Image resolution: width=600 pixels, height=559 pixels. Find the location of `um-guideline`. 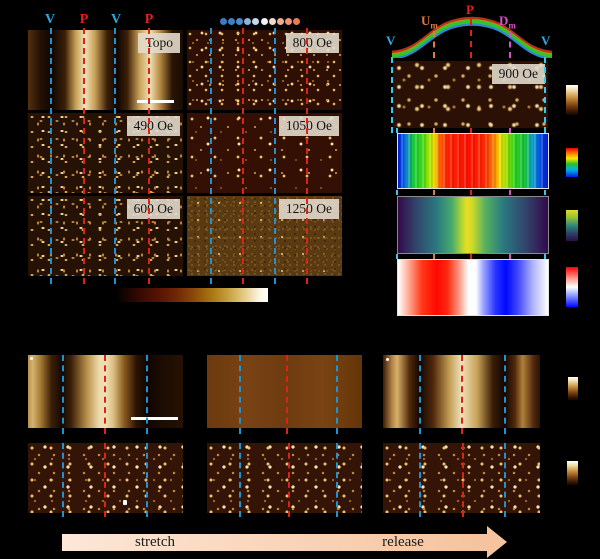

um-guideline is located at coordinates (434, 44).